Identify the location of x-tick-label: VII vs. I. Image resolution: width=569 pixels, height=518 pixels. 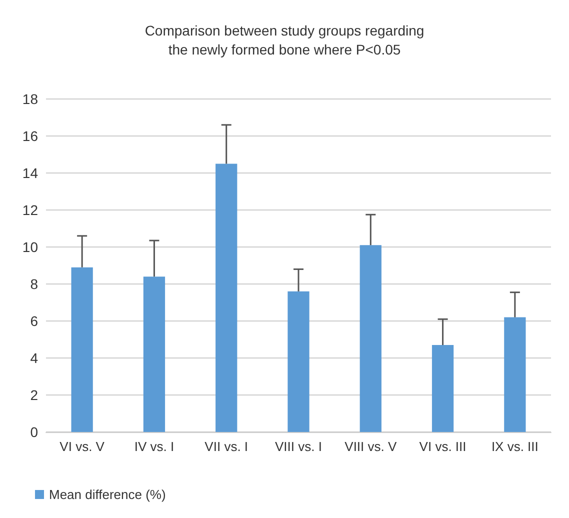
(226, 446).